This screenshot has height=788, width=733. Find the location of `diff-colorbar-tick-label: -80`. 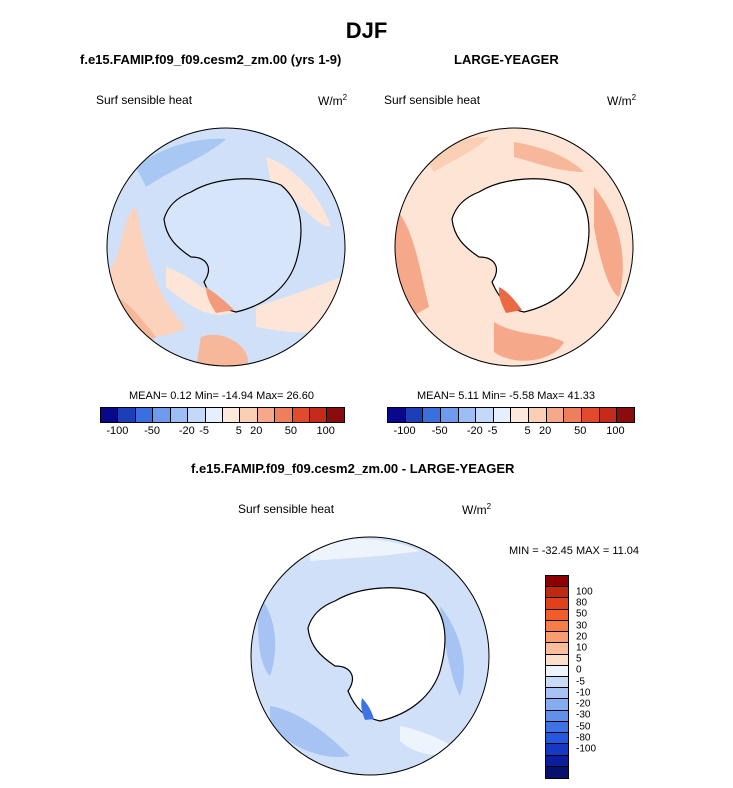

diff-colorbar-tick-label: -80 is located at coordinates (583, 738).